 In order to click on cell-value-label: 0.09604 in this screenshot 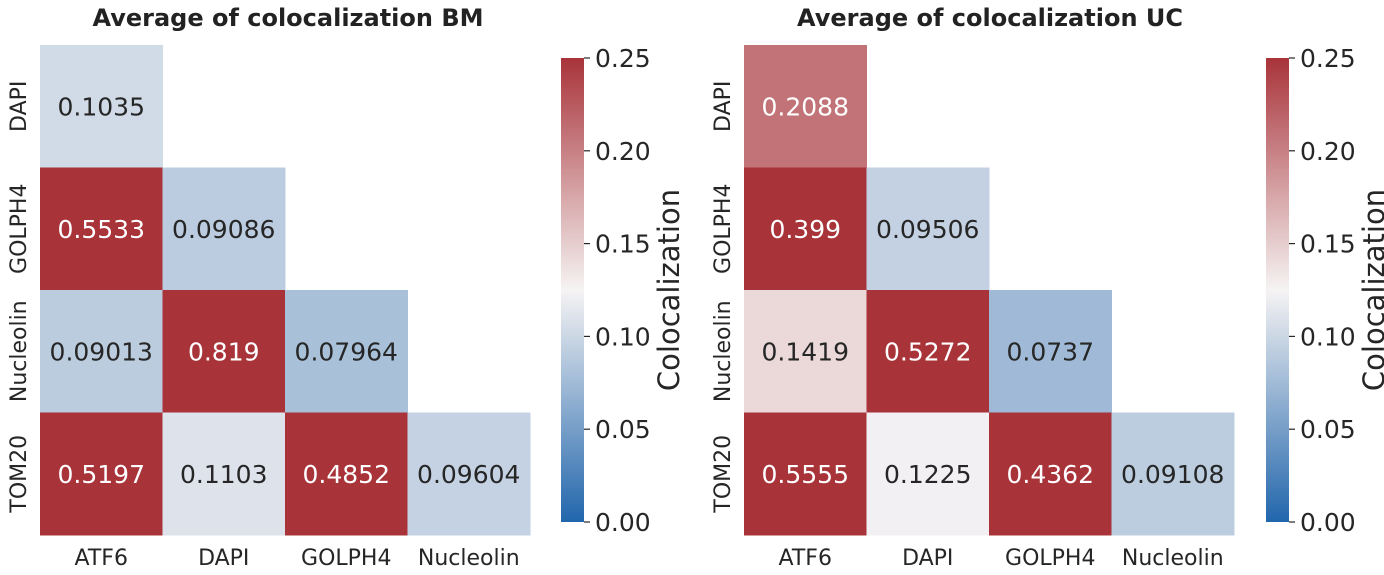, I will do `click(468, 474)`.